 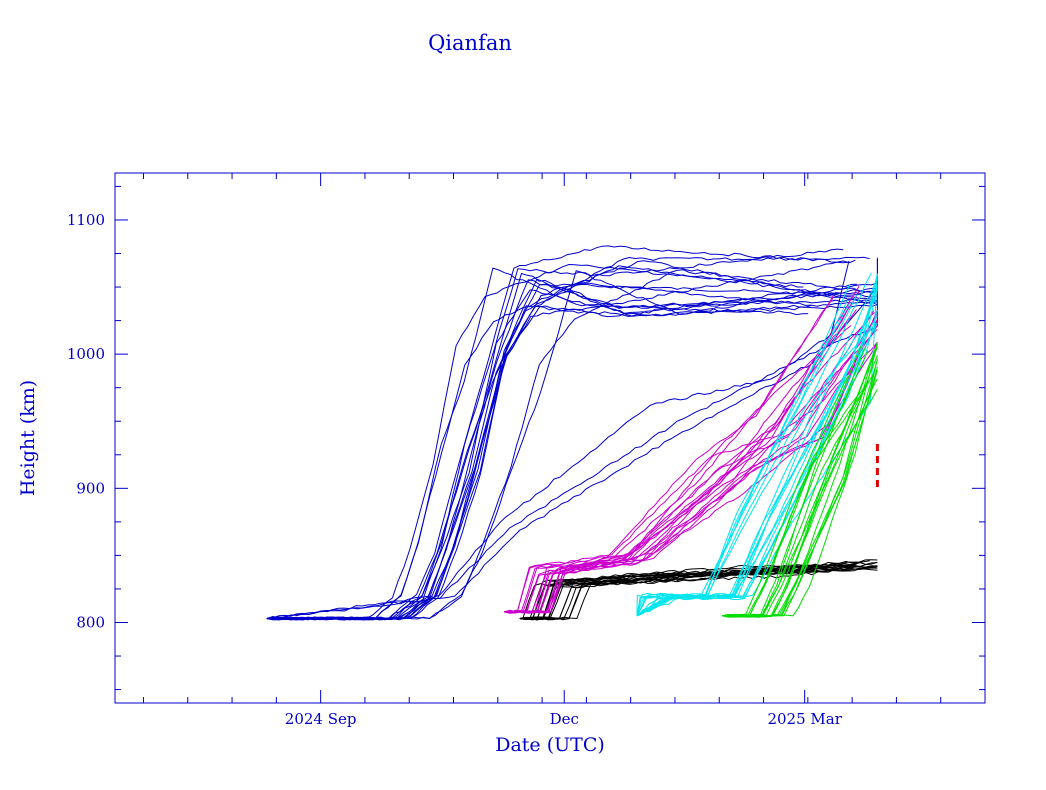 I want to click on x-tick-labels: 2024 Sep Dec 2025 Mar, so click(x=564, y=719).